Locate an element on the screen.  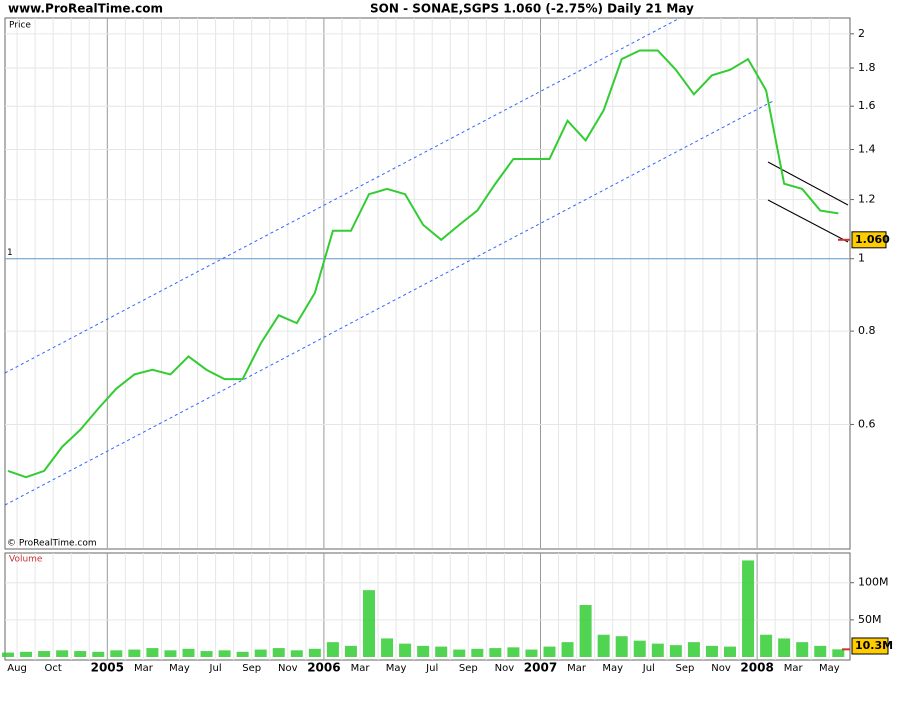
y-tick-label: 1.4 is located at coordinates (867, 149).